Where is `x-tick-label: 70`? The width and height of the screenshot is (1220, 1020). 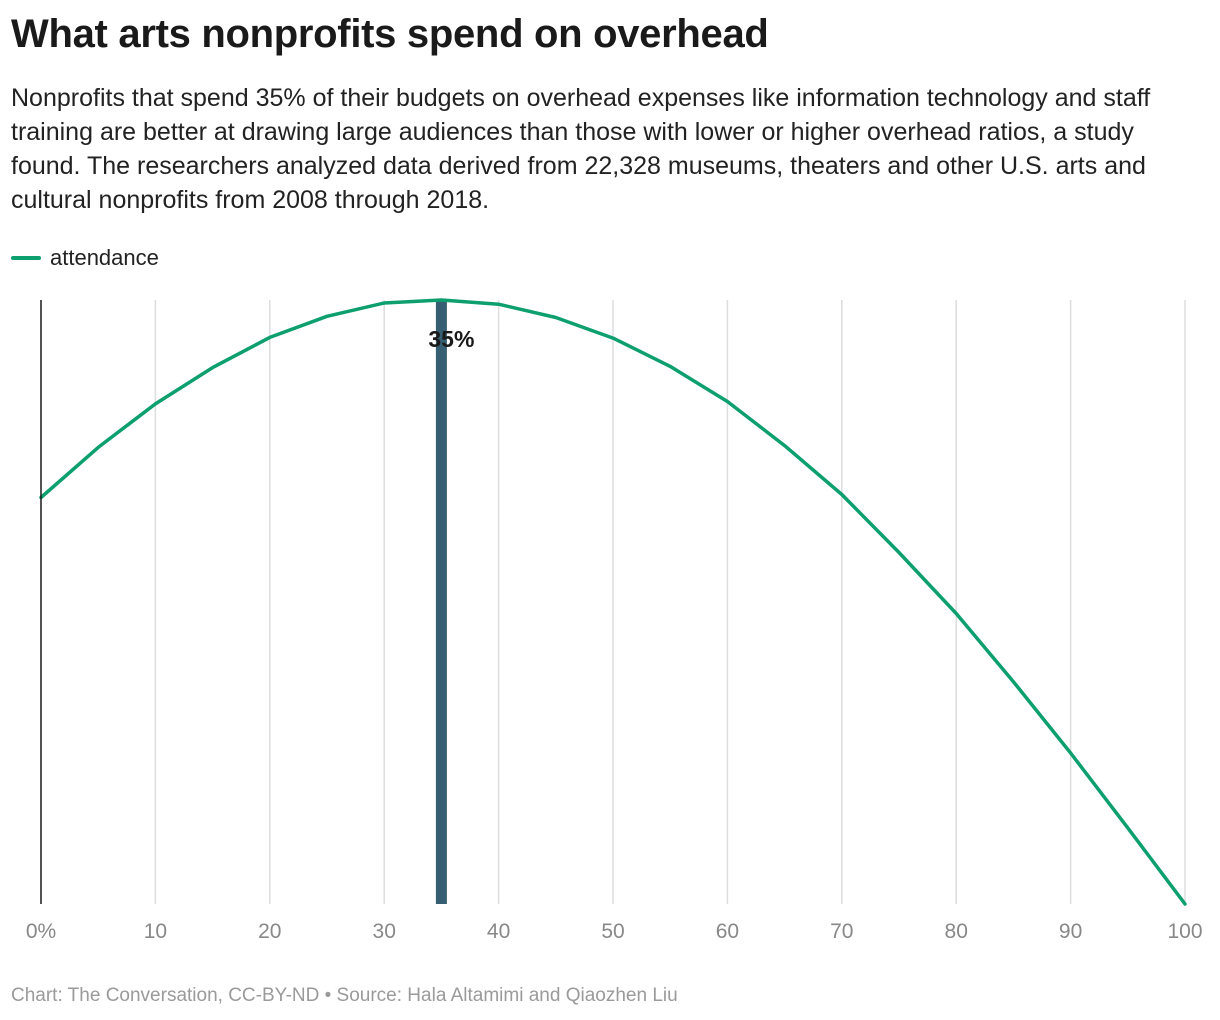 x-tick-label: 70 is located at coordinates (841, 931).